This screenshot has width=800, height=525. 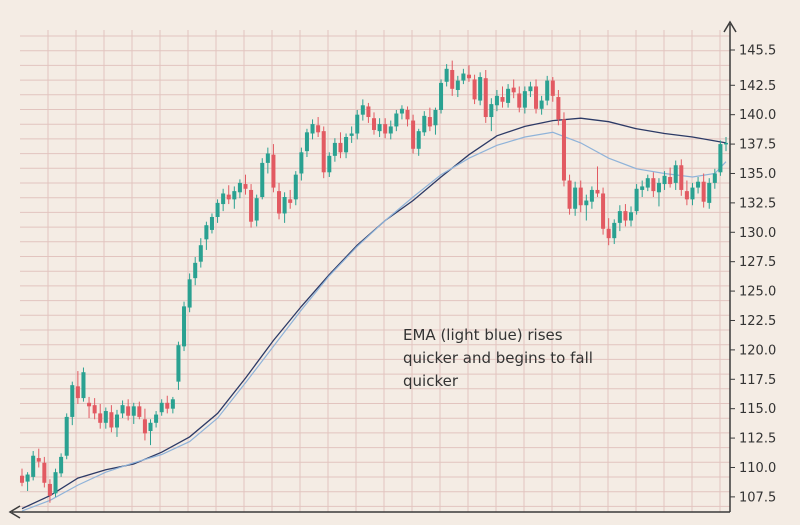 I want to click on y-tick-label: 130.0, so click(x=757, y=233).